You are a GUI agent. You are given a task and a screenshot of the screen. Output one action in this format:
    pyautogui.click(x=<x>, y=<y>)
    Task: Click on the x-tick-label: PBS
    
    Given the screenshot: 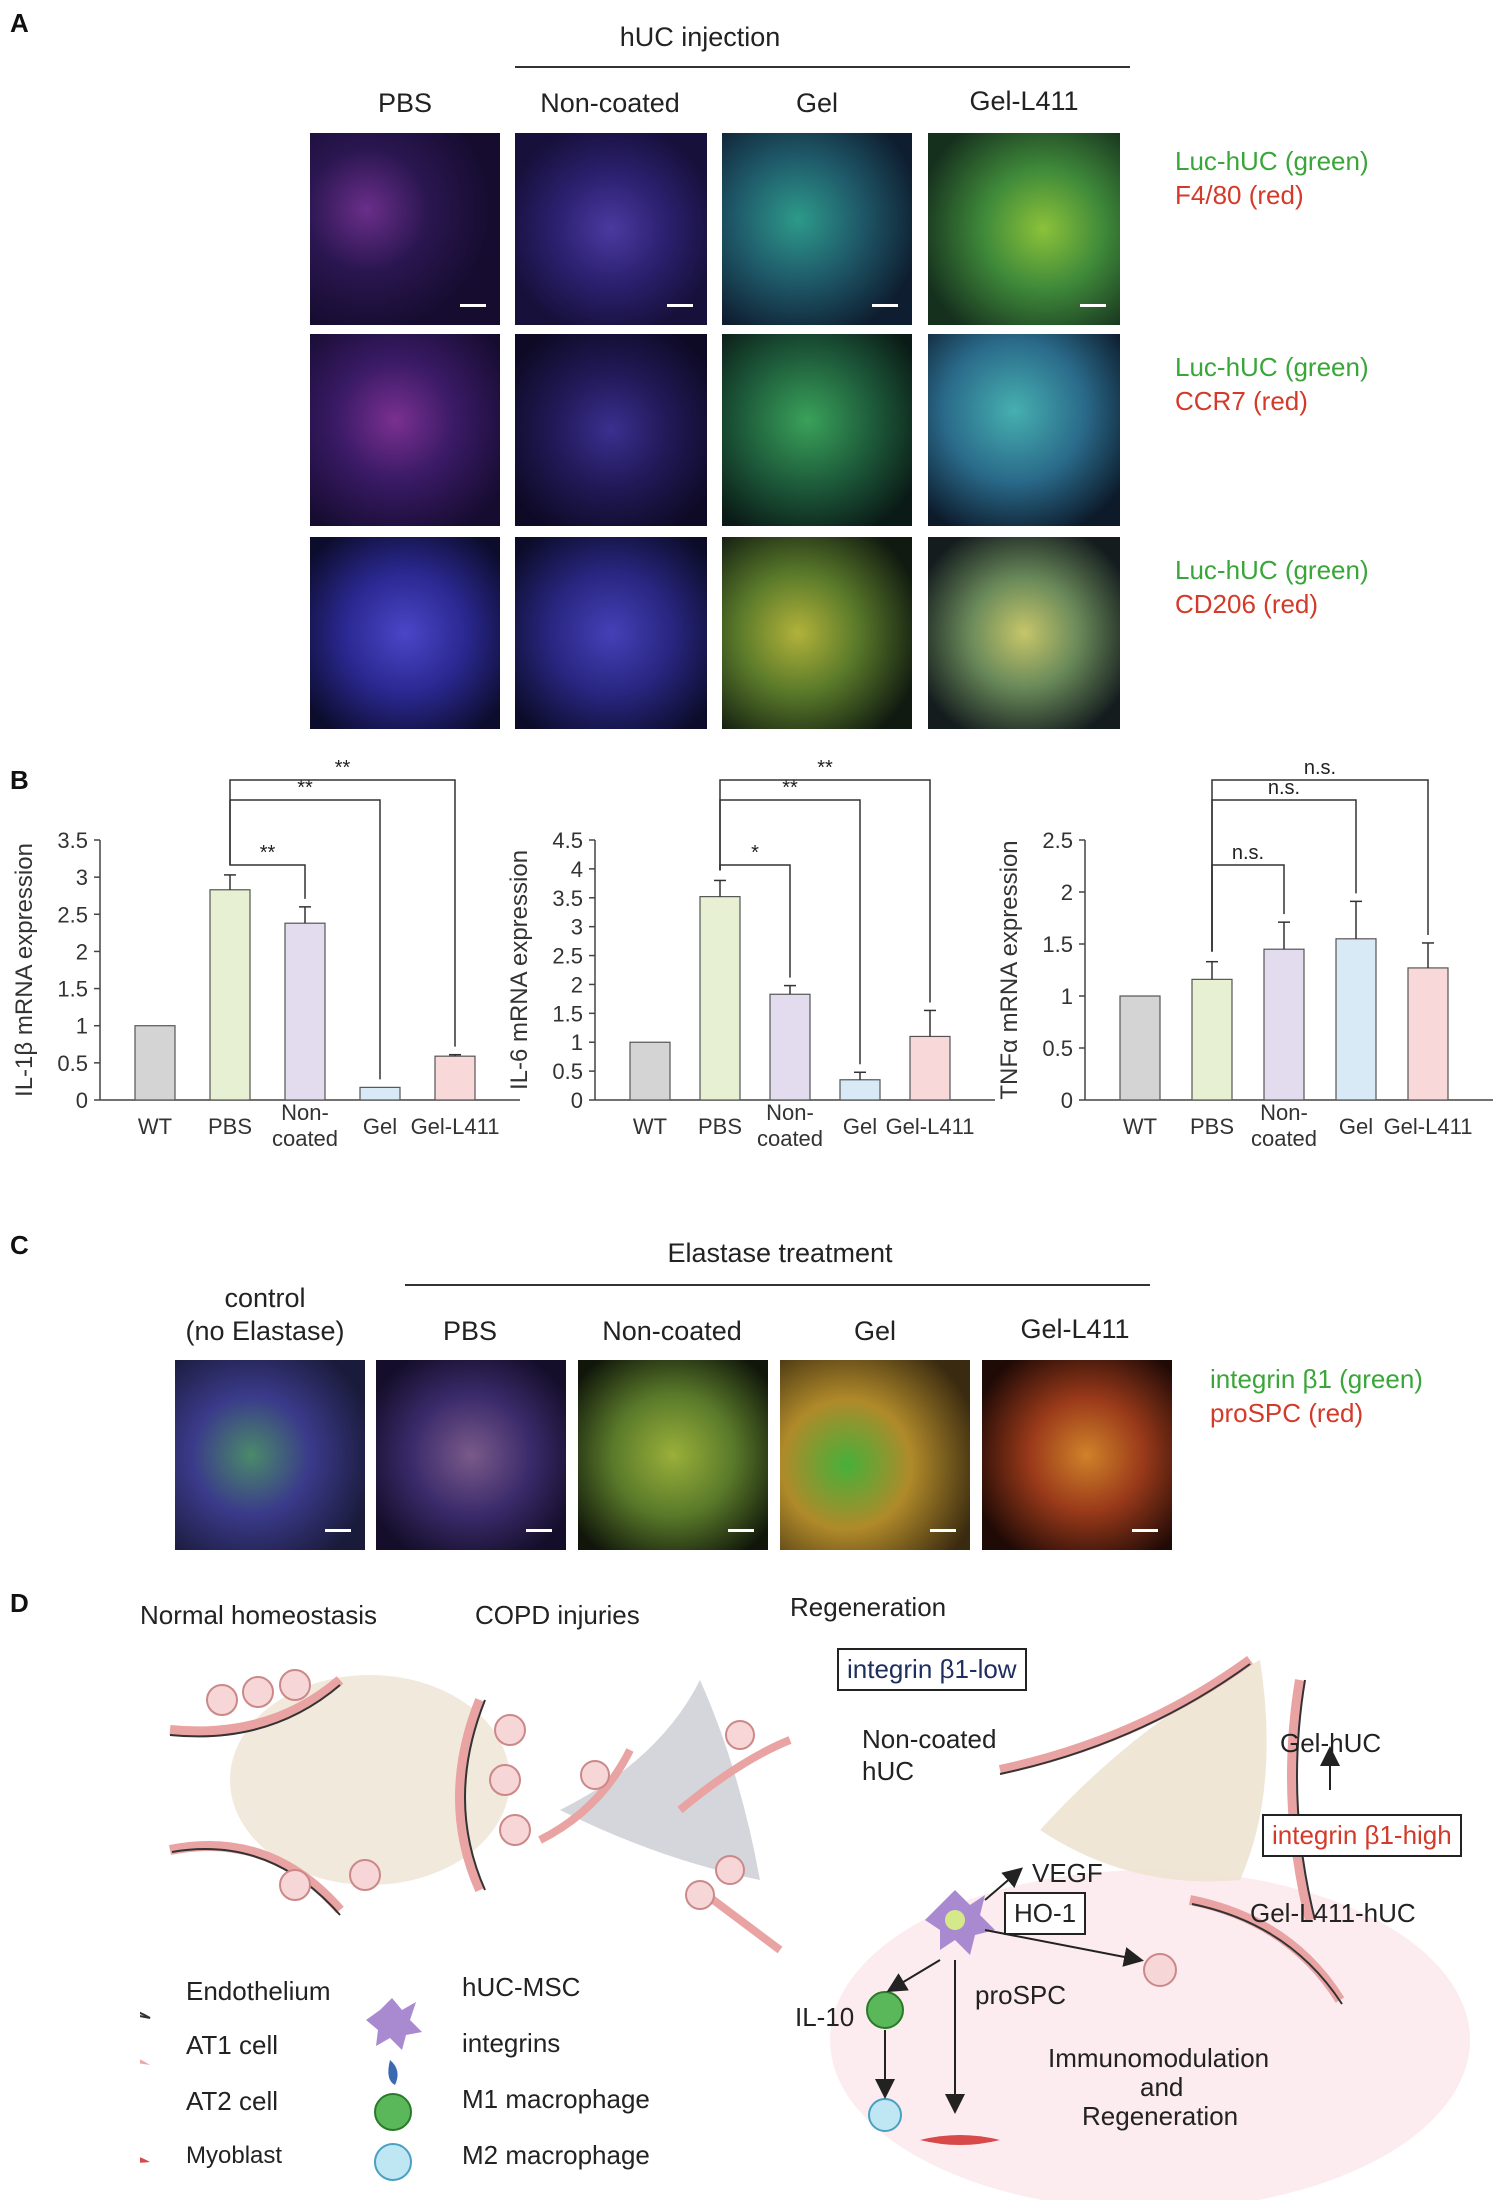 What is the action you would take?
    pyautogui.click(x=230, y=1126)
    